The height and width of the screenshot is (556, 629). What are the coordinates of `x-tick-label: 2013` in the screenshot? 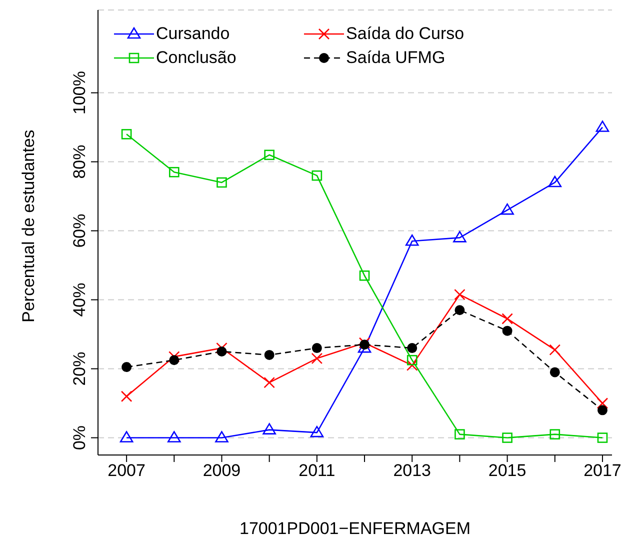 It's located at (412, 470).